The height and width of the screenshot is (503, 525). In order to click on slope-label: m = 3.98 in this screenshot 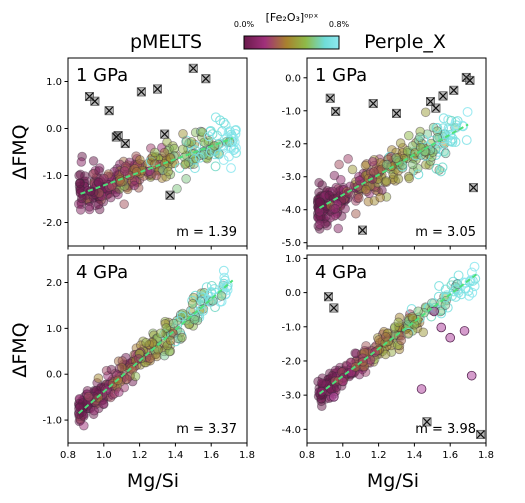, I will do `click(445, 429)`.